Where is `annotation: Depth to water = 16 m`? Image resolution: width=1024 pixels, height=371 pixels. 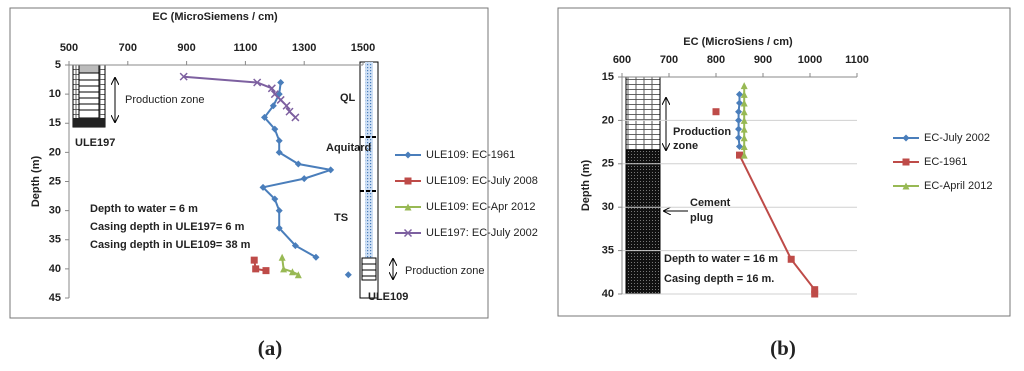 annotation: Depth to water = 16 m is located at coordinates (721, 259).